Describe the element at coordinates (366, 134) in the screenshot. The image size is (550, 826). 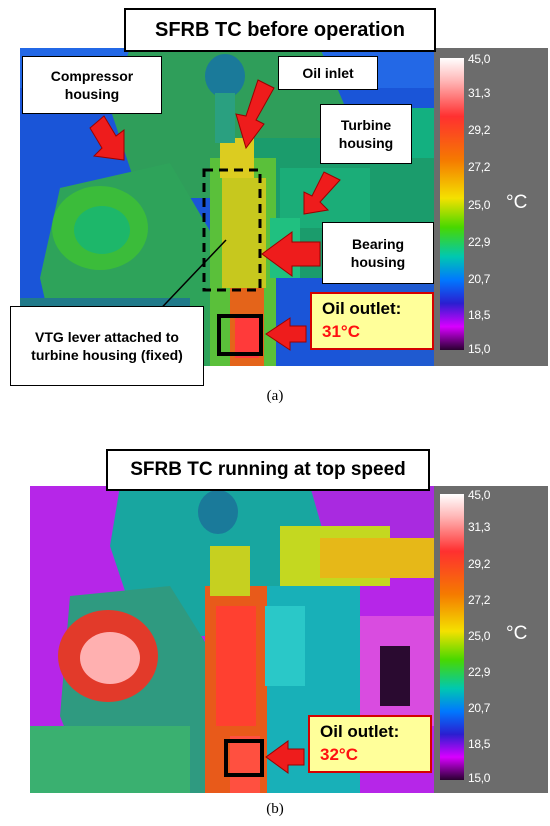
I see `turbine-housing-label: Turbine housing` at that location.